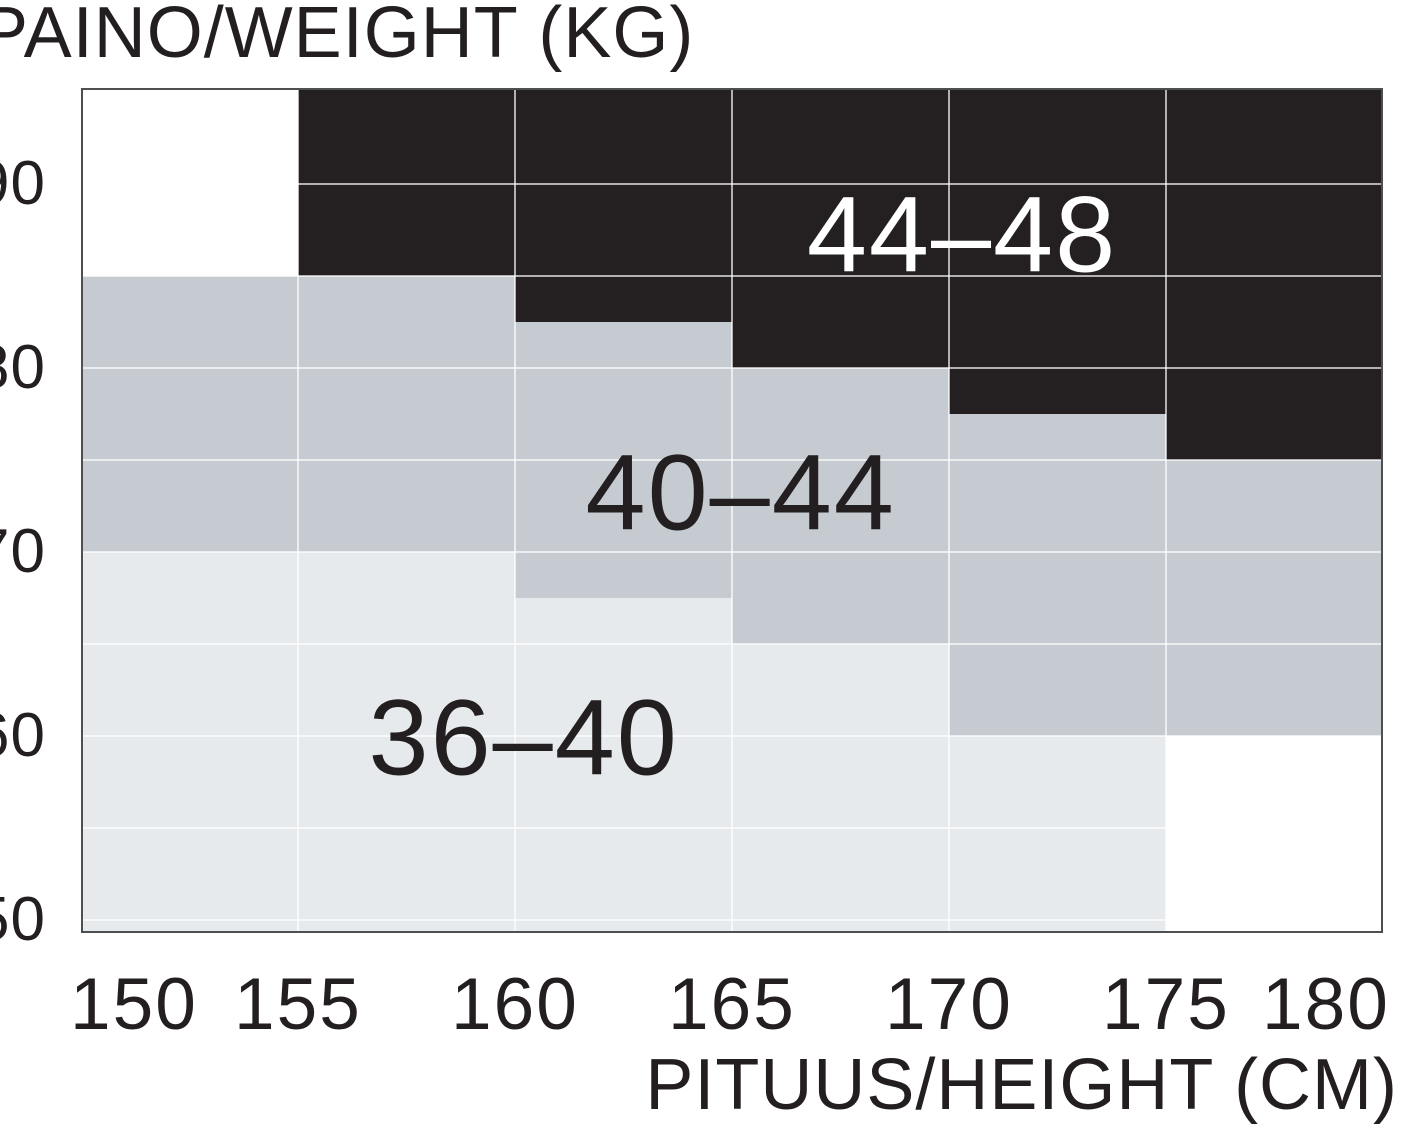 The height and width of the screenshot is (1126, 1420). I want to click on cell-160-165cm-size-36–40, so click(623, 765).